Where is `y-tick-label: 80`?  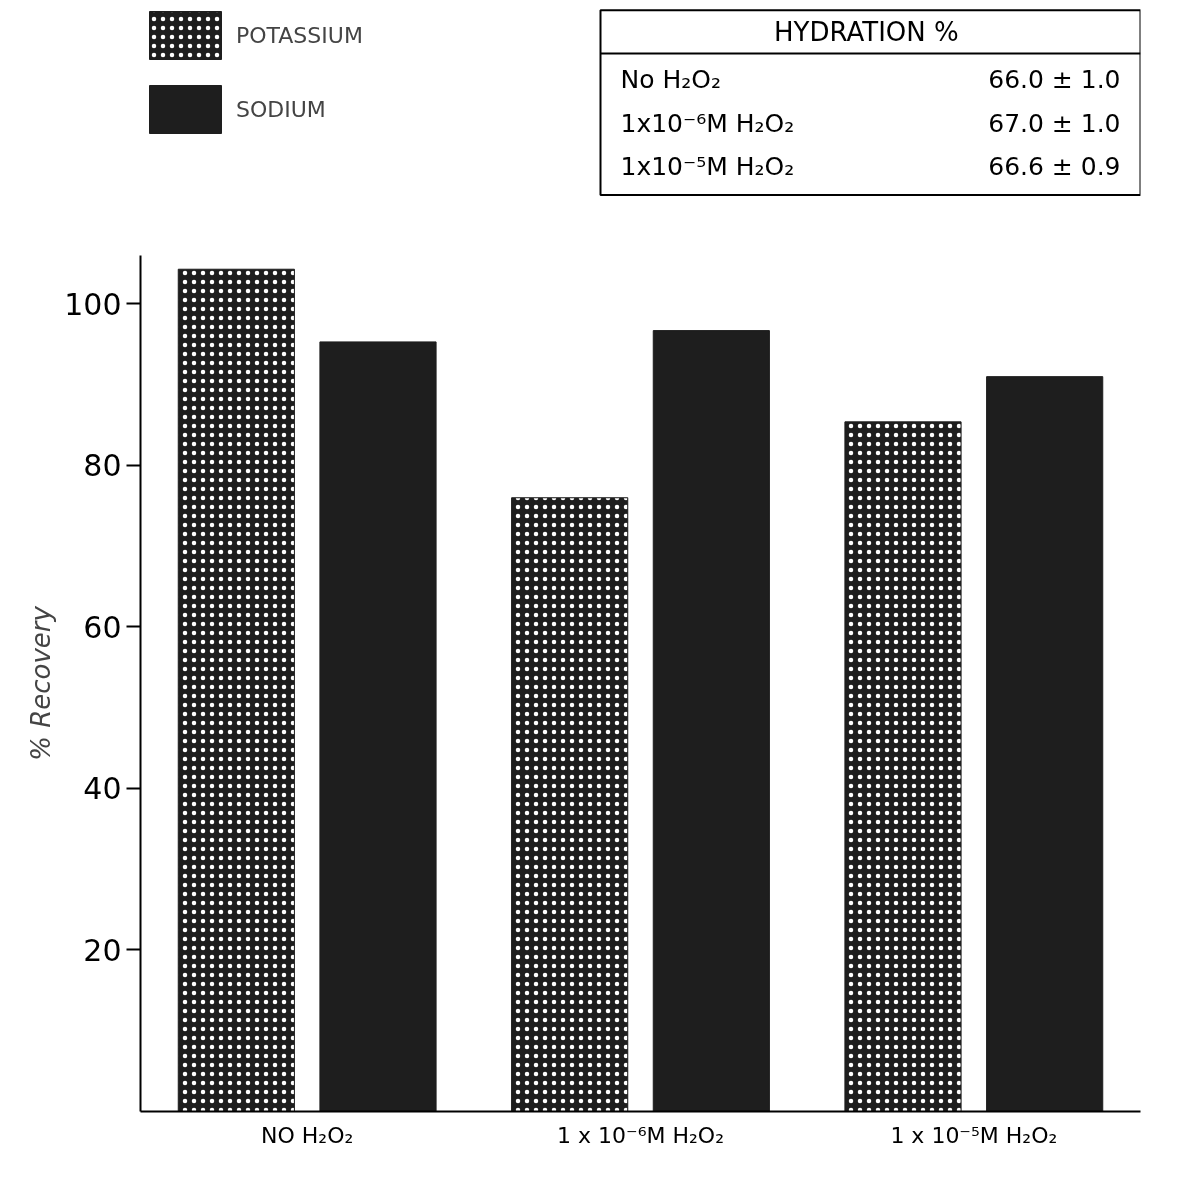 y-tick-label: 80 is located at coordinates (102, 466).